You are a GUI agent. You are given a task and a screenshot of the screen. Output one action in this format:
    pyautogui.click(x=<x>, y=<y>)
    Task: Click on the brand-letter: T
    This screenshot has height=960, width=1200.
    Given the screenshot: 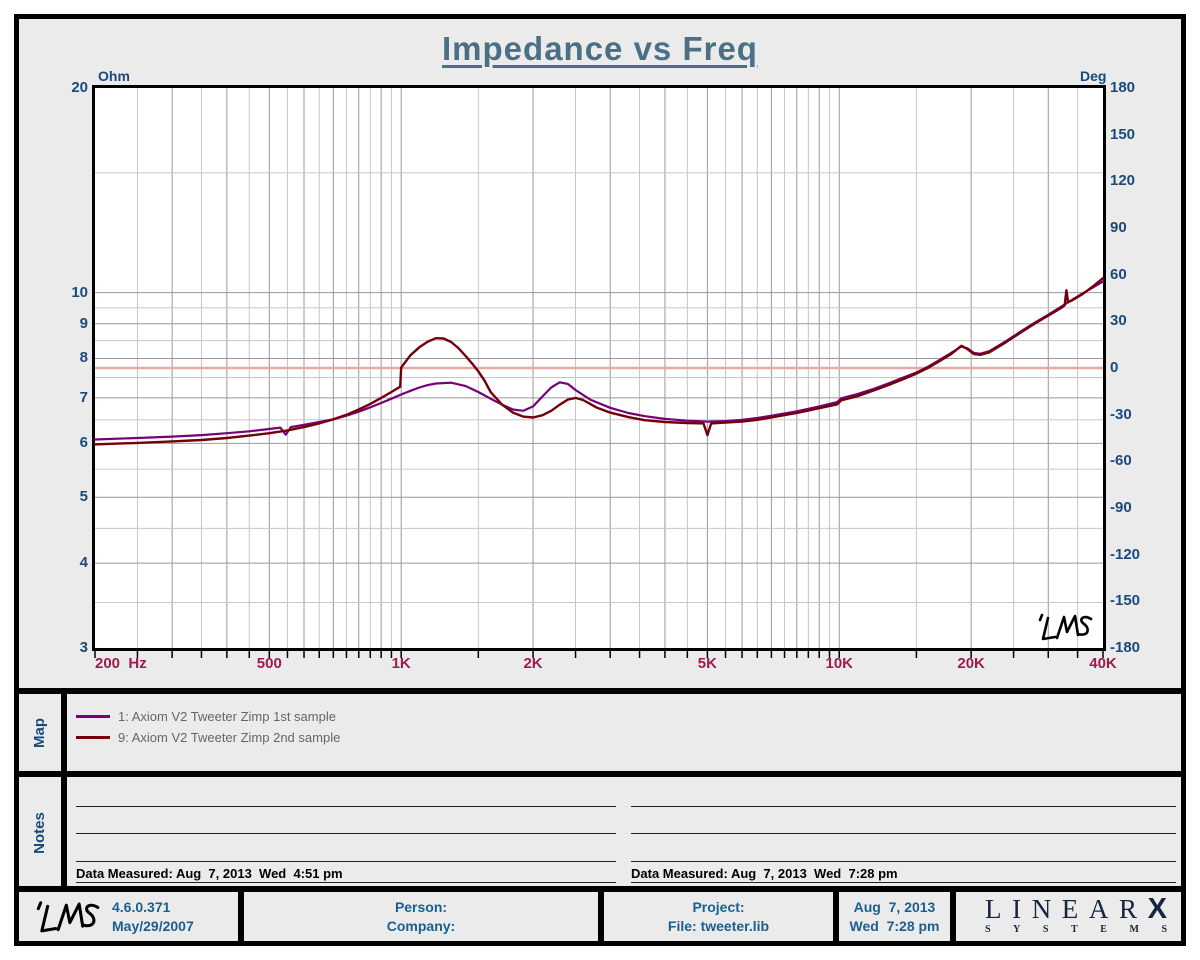 What is the action you would take?
    pyautogui.click(x=1074, y=929)
    